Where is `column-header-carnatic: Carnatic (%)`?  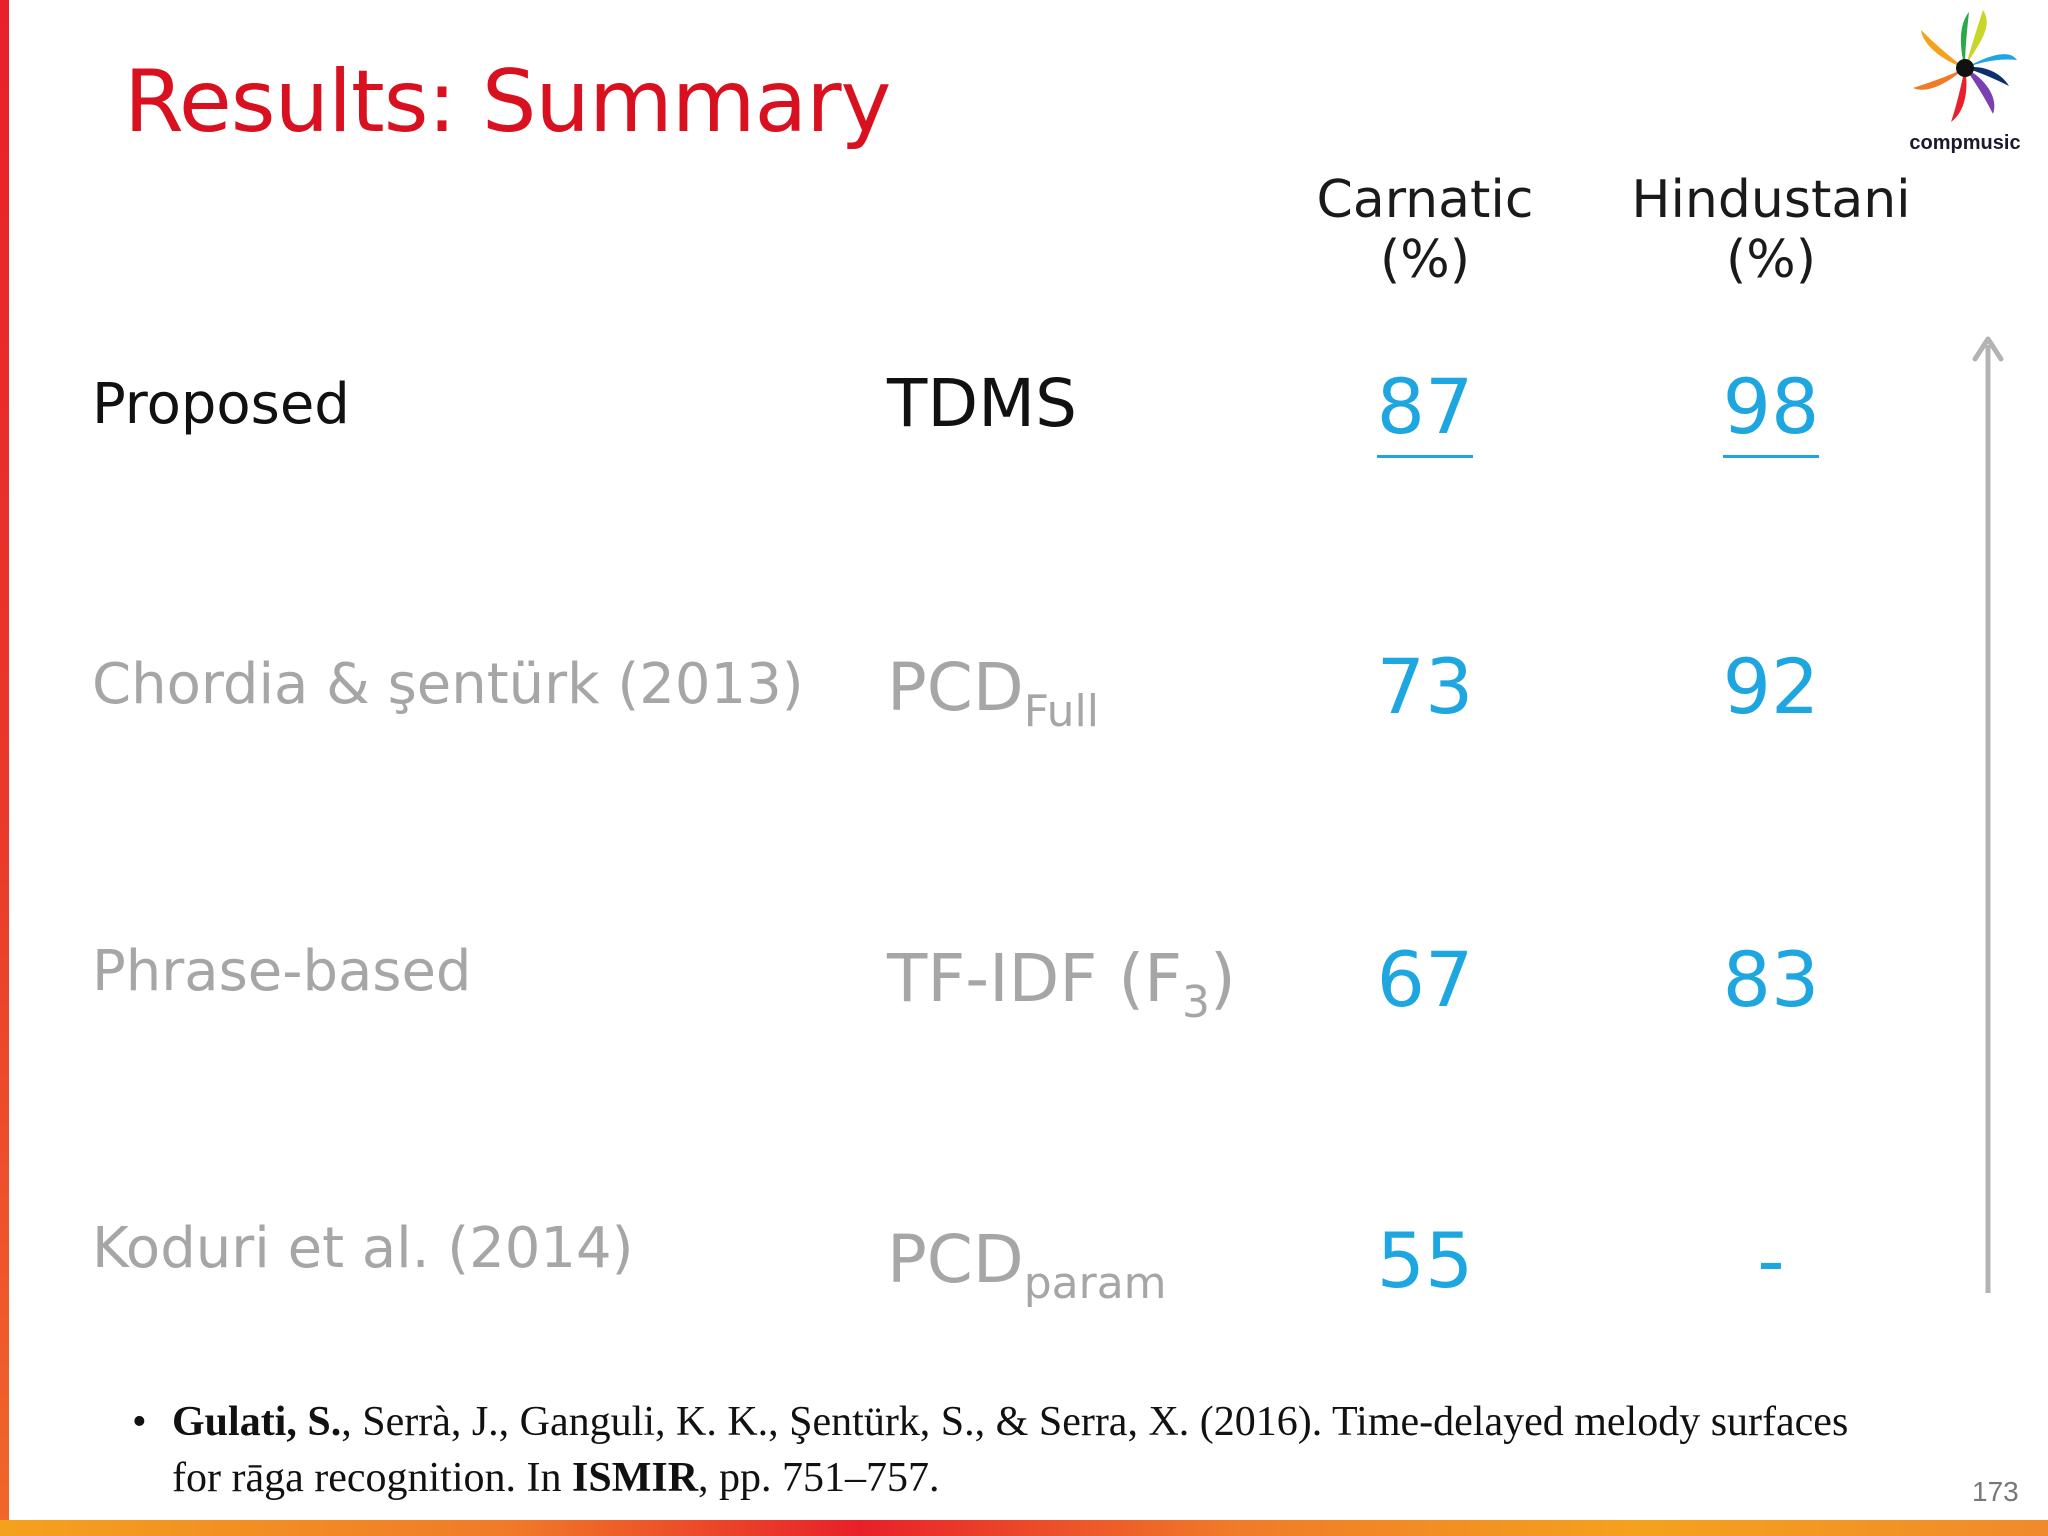 column-header-carnatic: Carnatic (%) is located at coordinates (1425, 230).